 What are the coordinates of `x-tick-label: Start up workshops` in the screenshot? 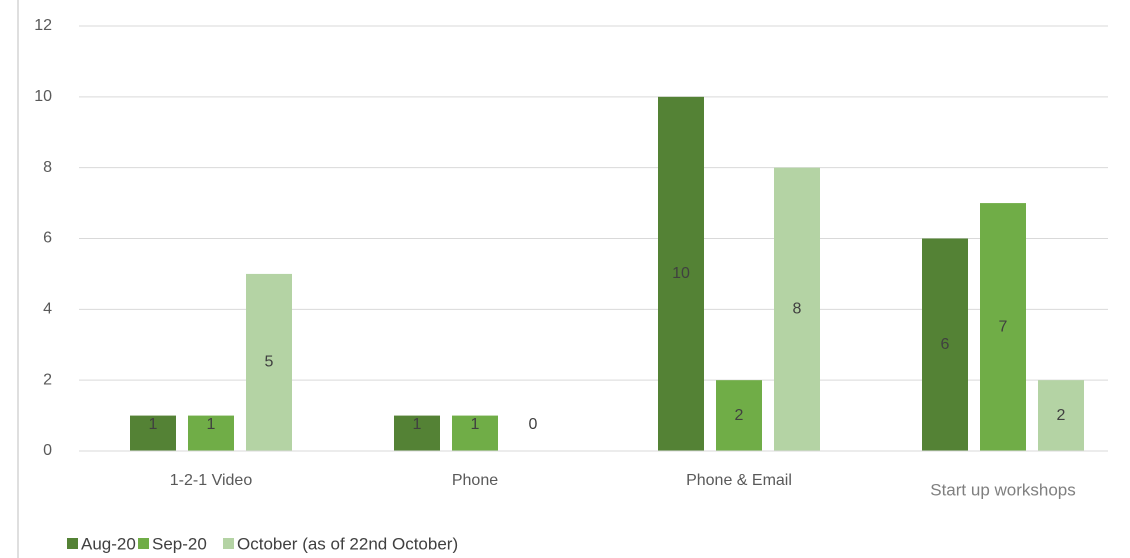 It's located at (1003, 489).